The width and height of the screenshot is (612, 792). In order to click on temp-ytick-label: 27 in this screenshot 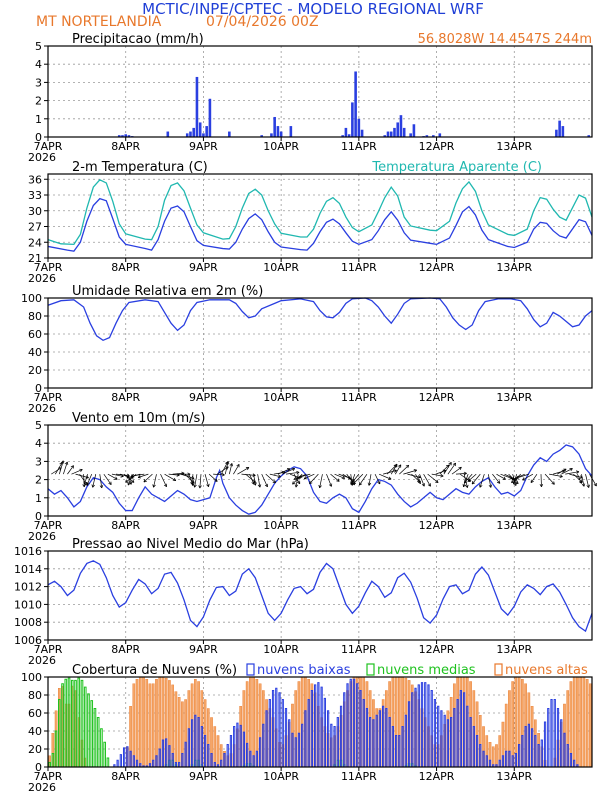, I will do `click(35, 227)`.